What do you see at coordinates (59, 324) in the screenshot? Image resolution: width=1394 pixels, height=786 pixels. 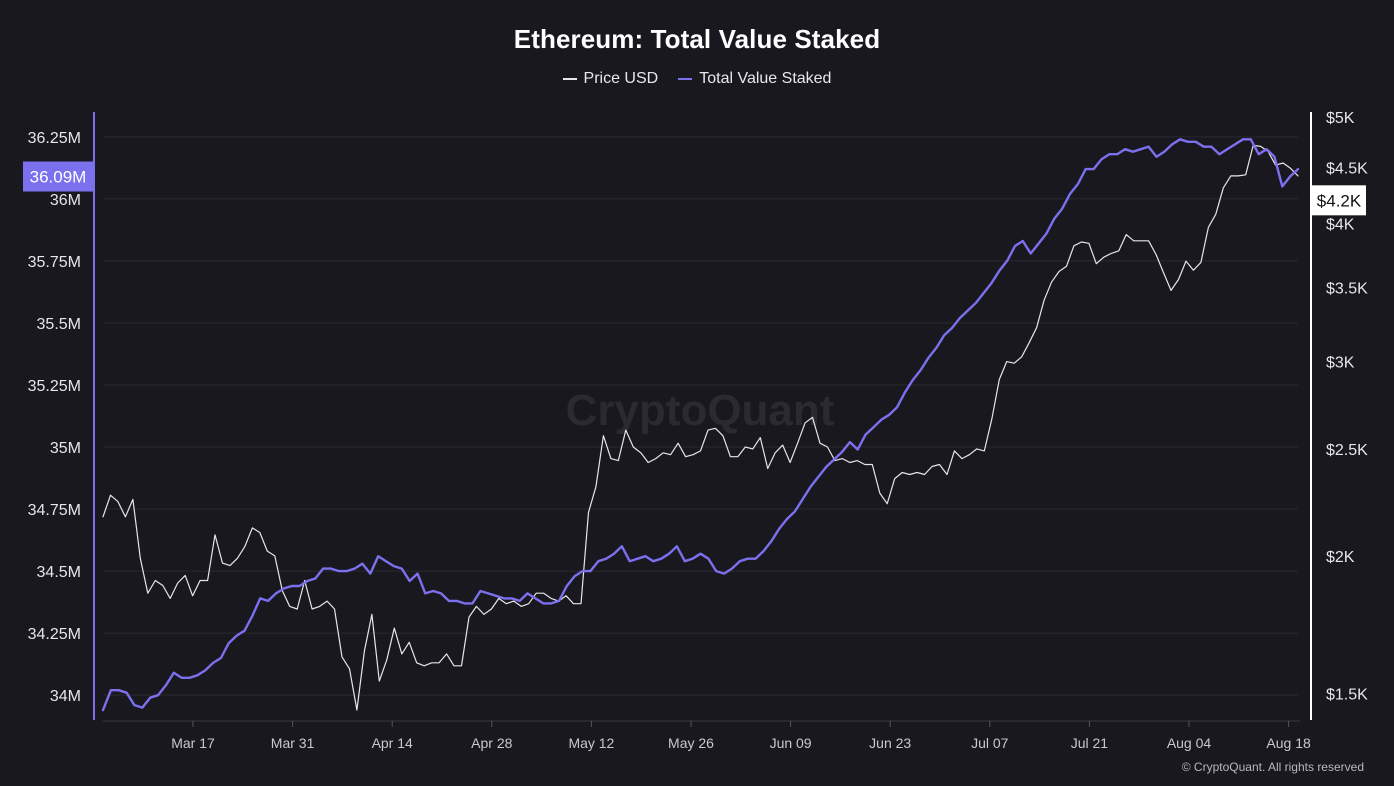 I see `y-left-tick-label: 35.5M` at bounding box center [59, 324].